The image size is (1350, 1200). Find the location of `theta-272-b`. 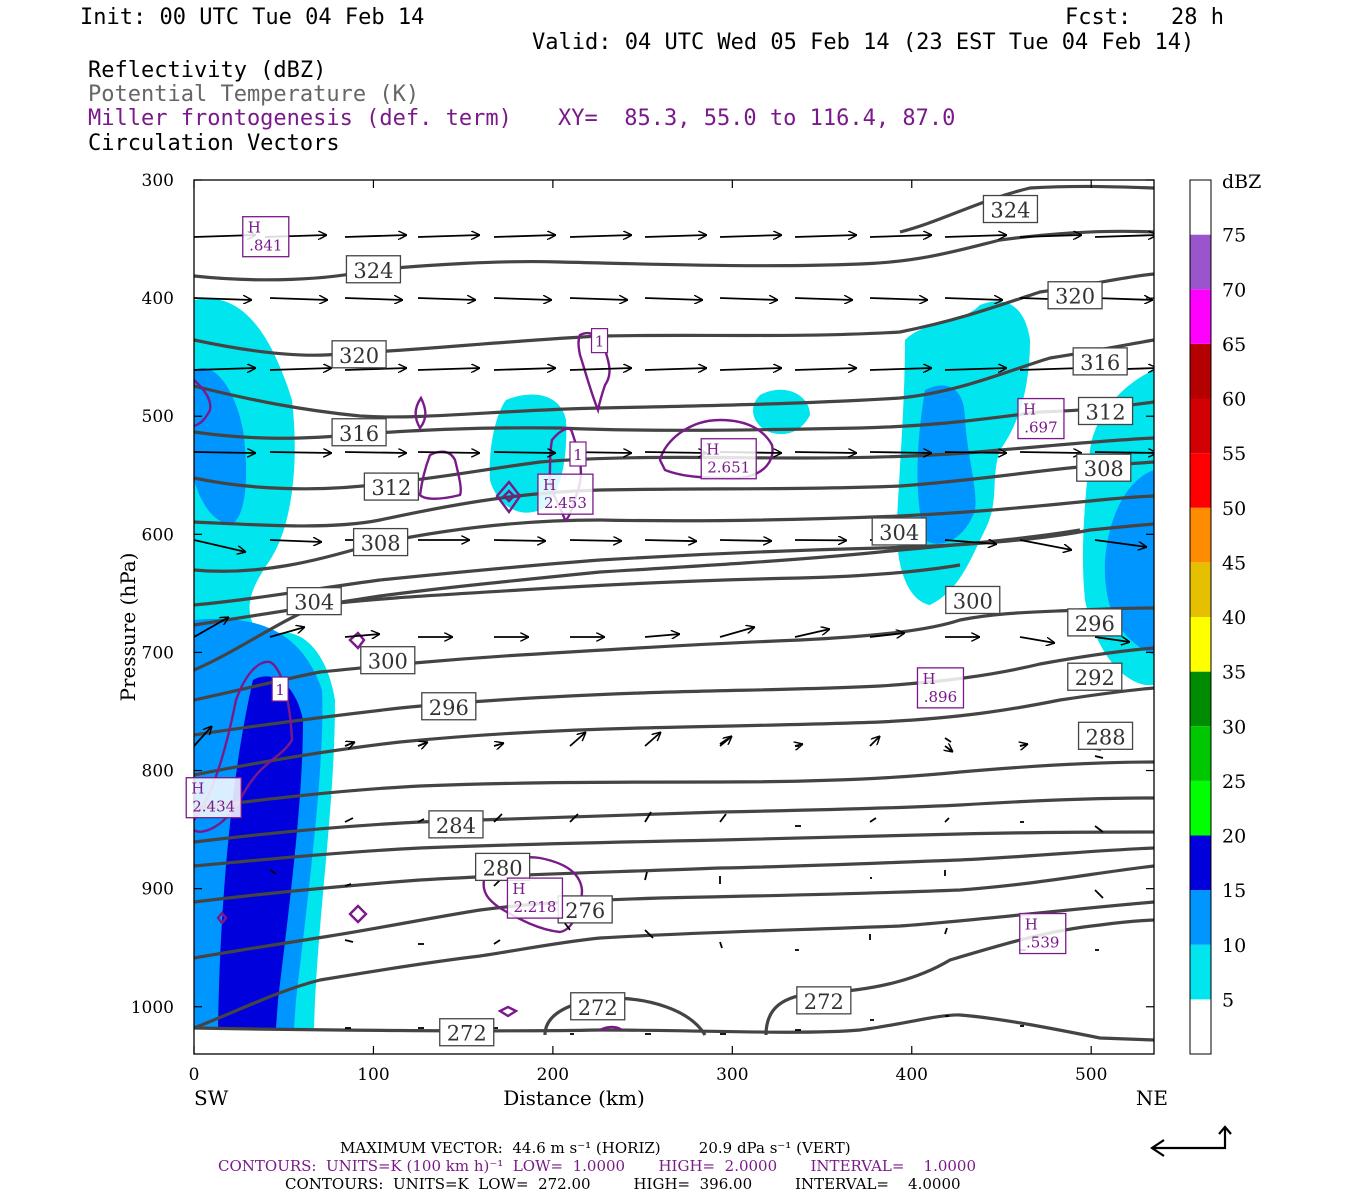

theta-272-b is located at coordinates (674, 820).